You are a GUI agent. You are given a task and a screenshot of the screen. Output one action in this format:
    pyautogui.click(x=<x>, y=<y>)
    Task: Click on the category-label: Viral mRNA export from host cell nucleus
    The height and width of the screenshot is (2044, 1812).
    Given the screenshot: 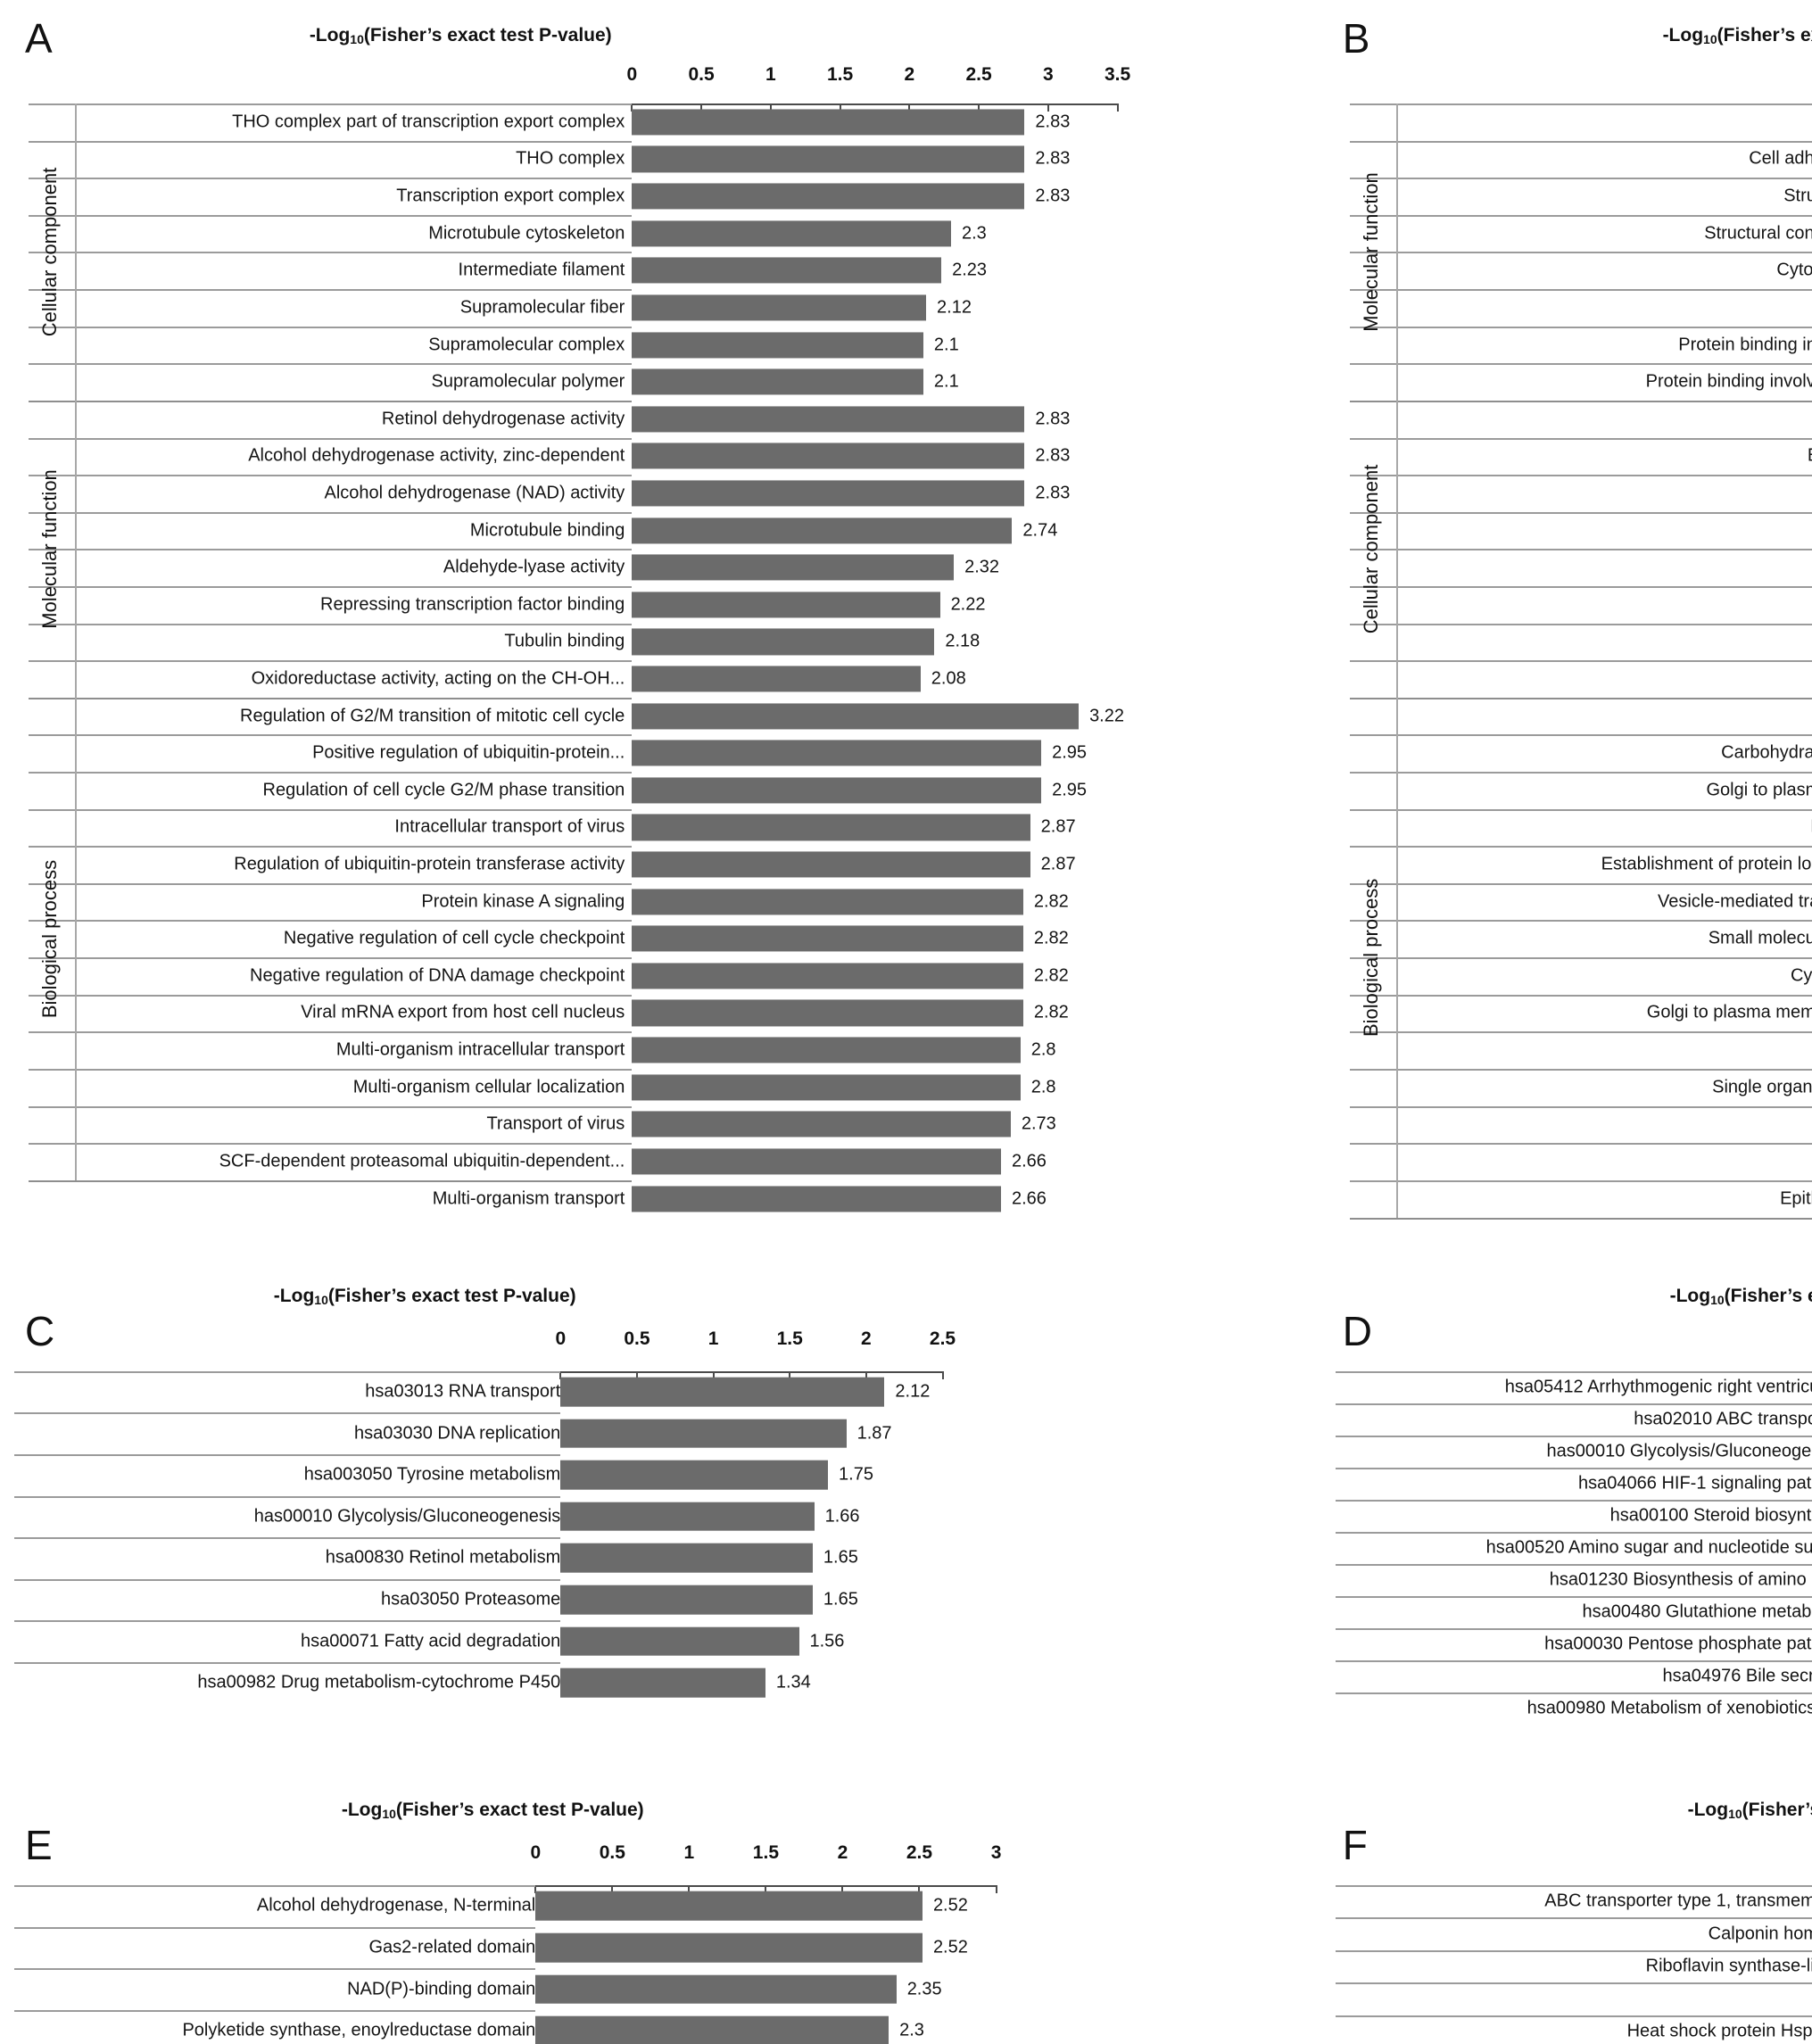 What is the action you would take?
    pyautogui.click(x=463, y=1012)
    